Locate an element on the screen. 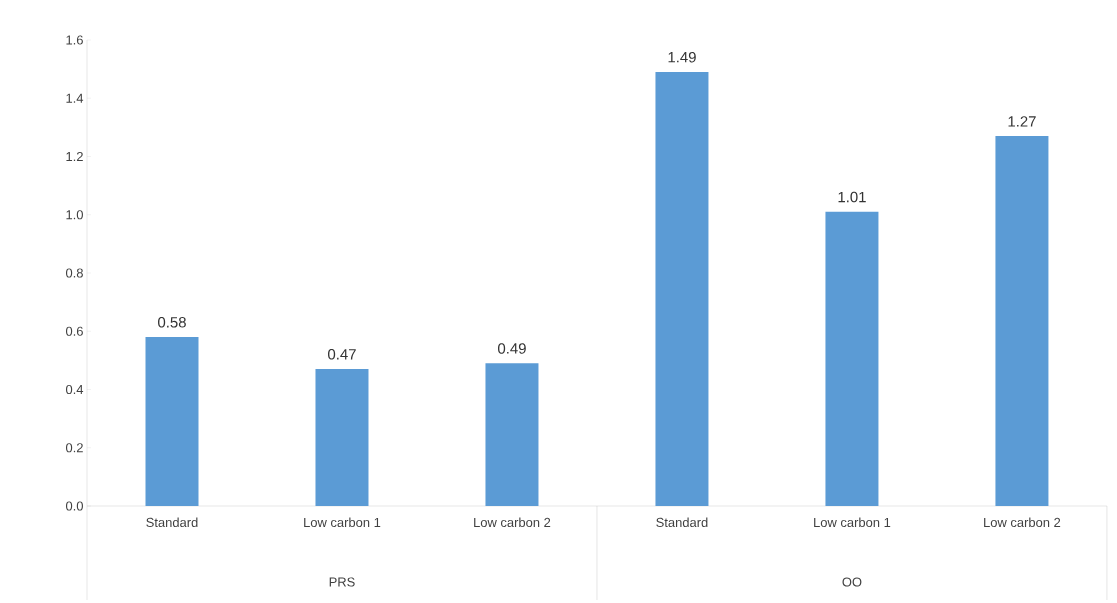 Image resolution: width=1117 pixels, height=603 pixels. data-label: 1.27 is located at coordinates (1022, 121).